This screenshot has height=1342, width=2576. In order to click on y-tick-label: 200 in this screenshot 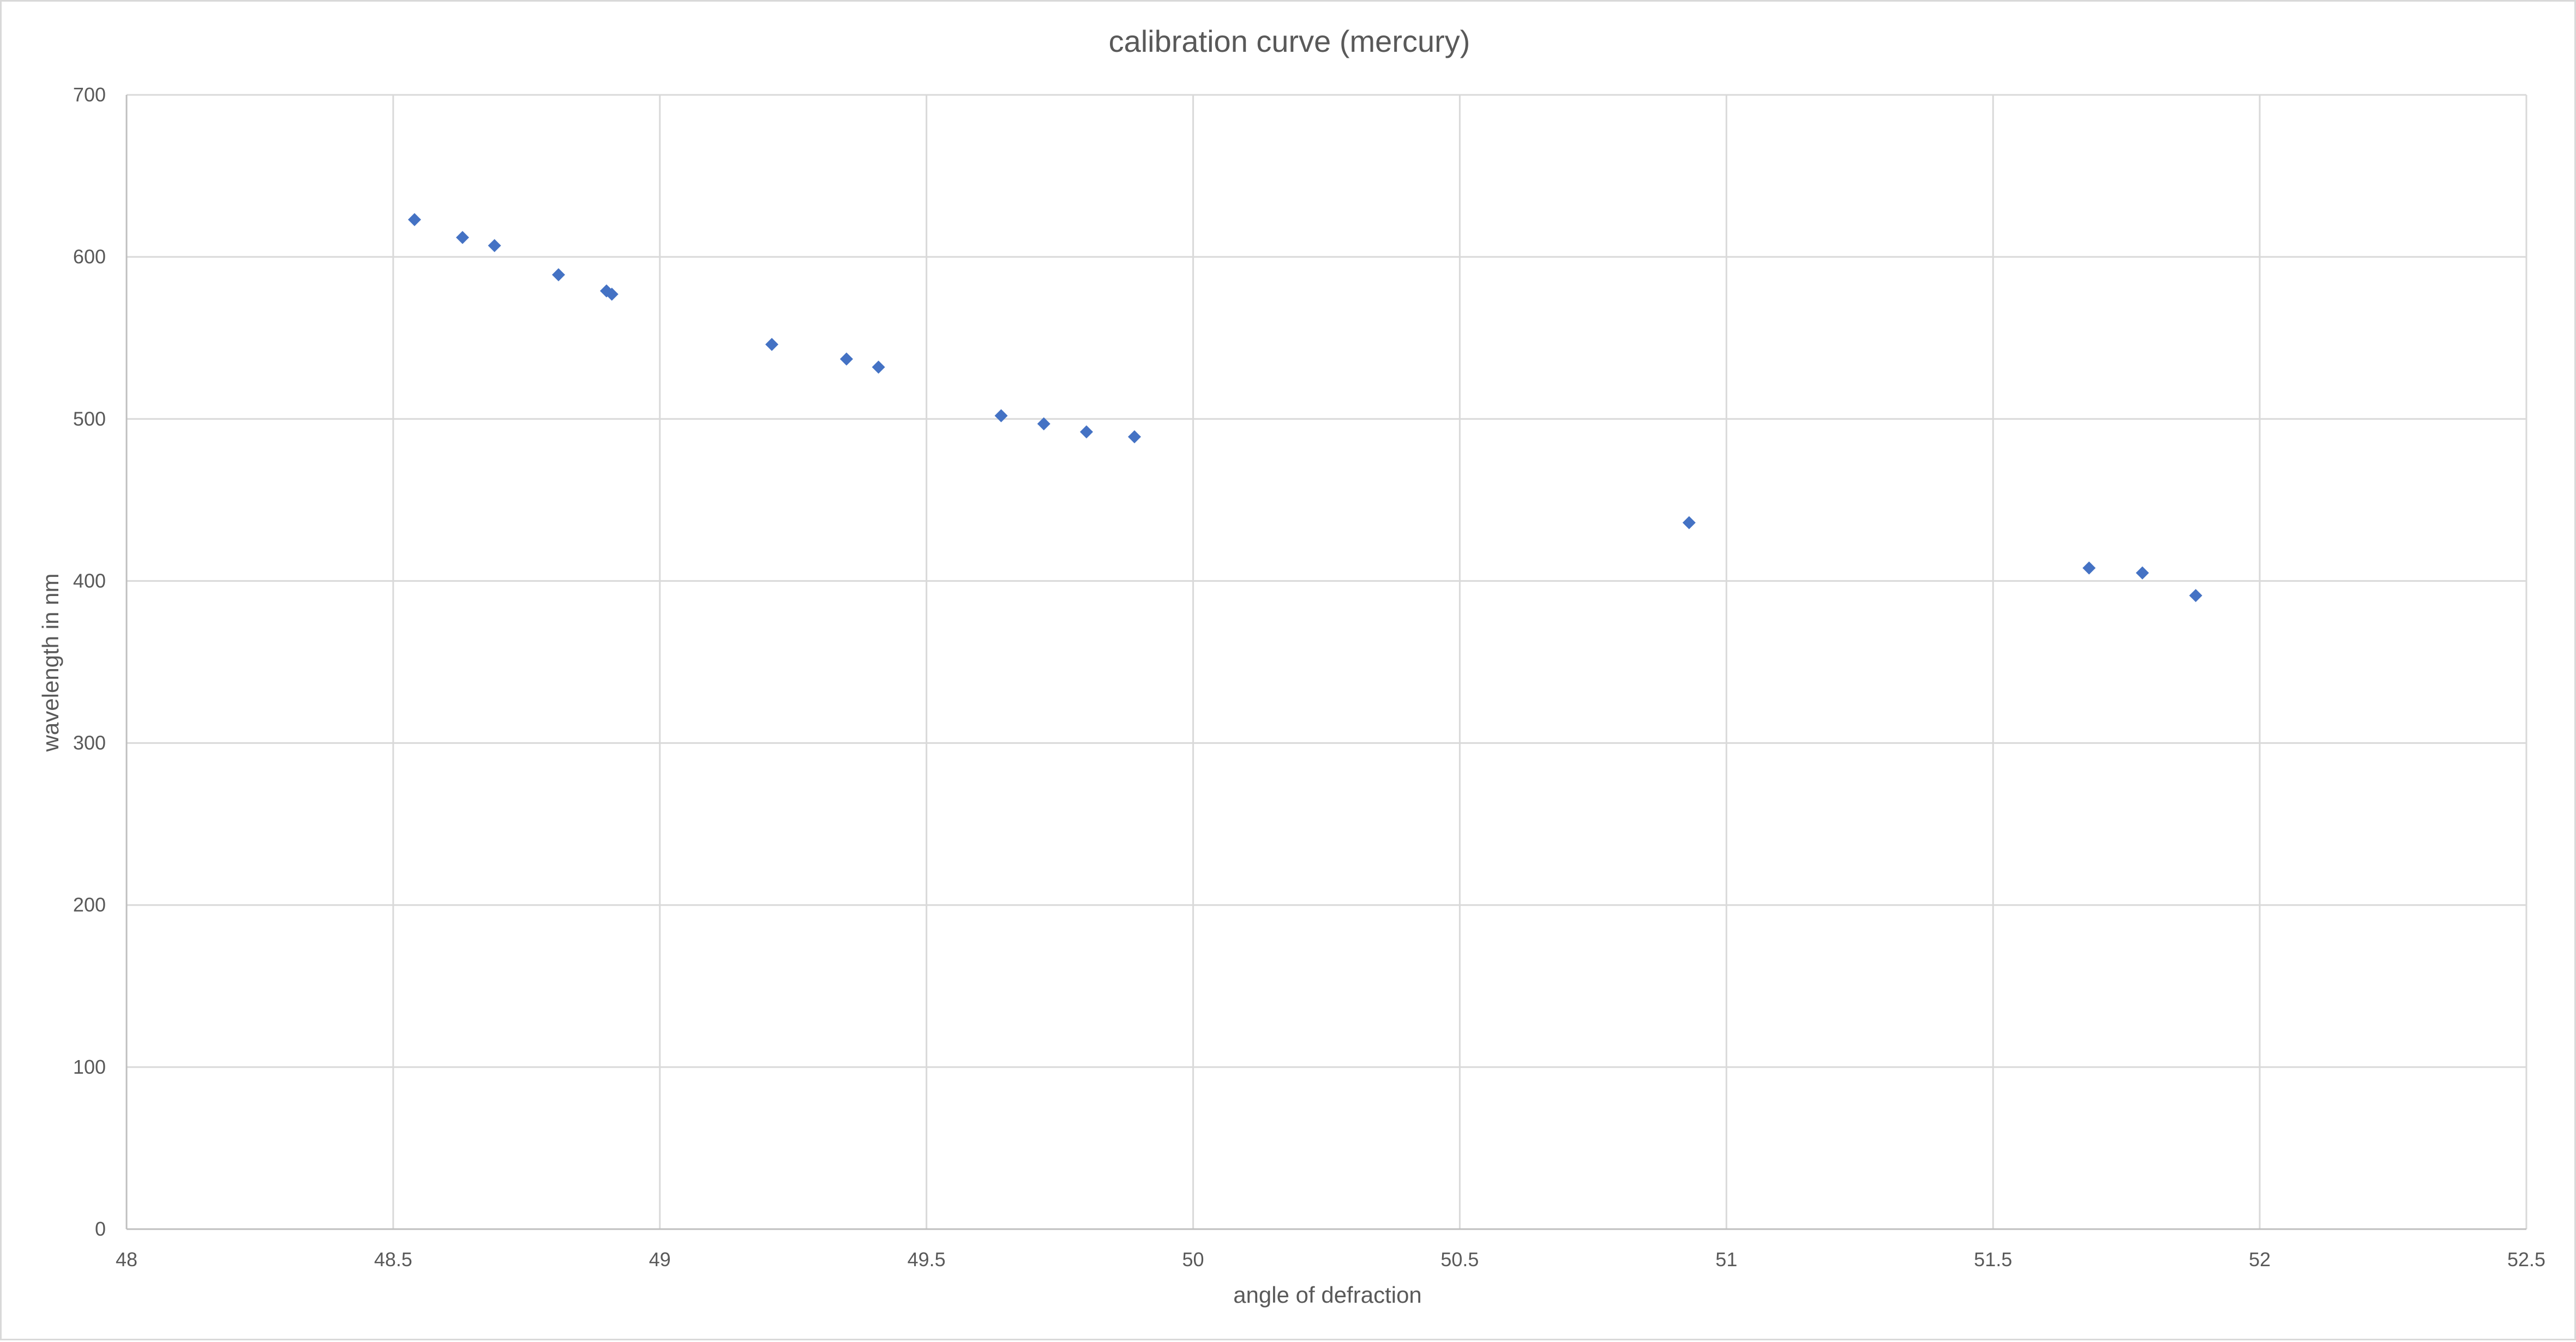, I will do `click(90, 905)`.